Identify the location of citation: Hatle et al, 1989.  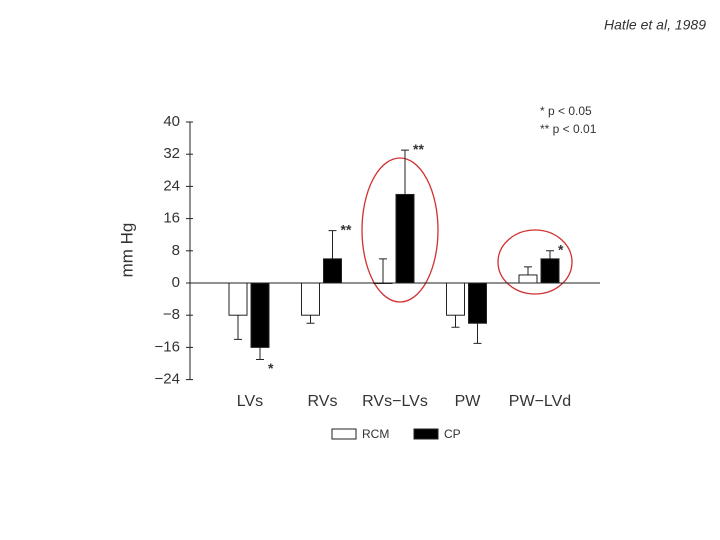
(655, 25).